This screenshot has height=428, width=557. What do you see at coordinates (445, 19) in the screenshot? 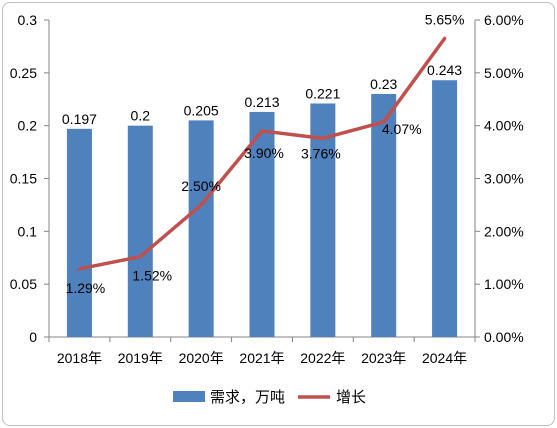
I see `line-data-label: 5.65%` at bounding box center [445, 19].